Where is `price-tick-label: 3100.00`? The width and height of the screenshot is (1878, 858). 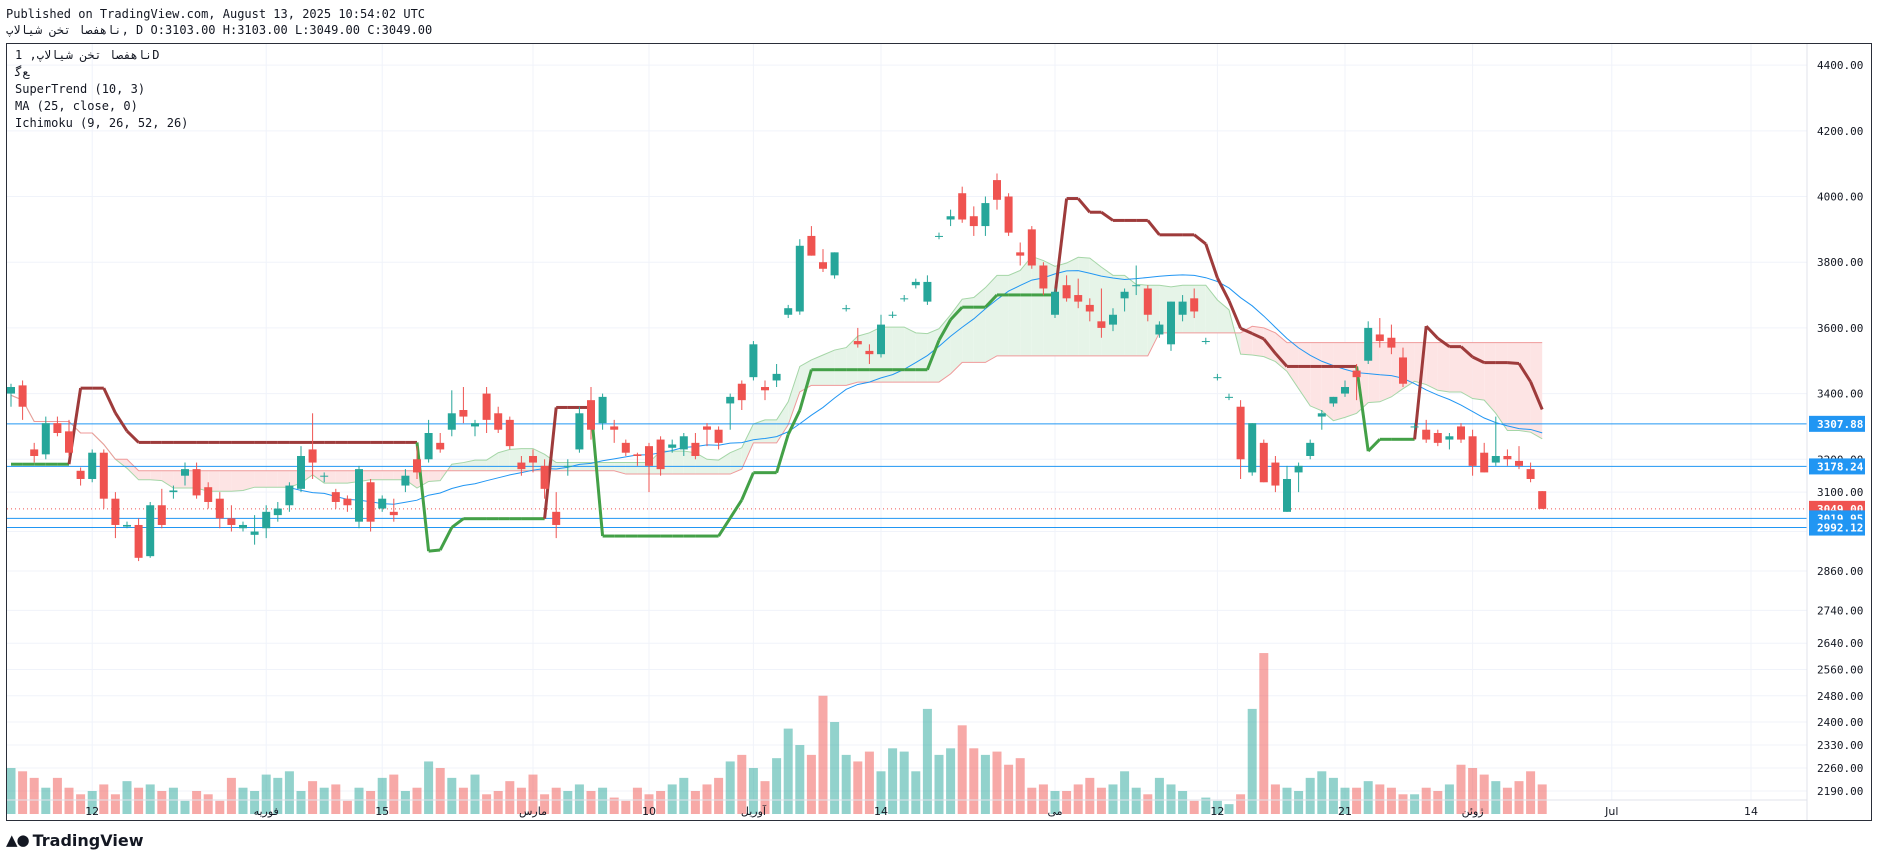 price-tick-label: 3100.00 is located at coordinates (1840, 492).